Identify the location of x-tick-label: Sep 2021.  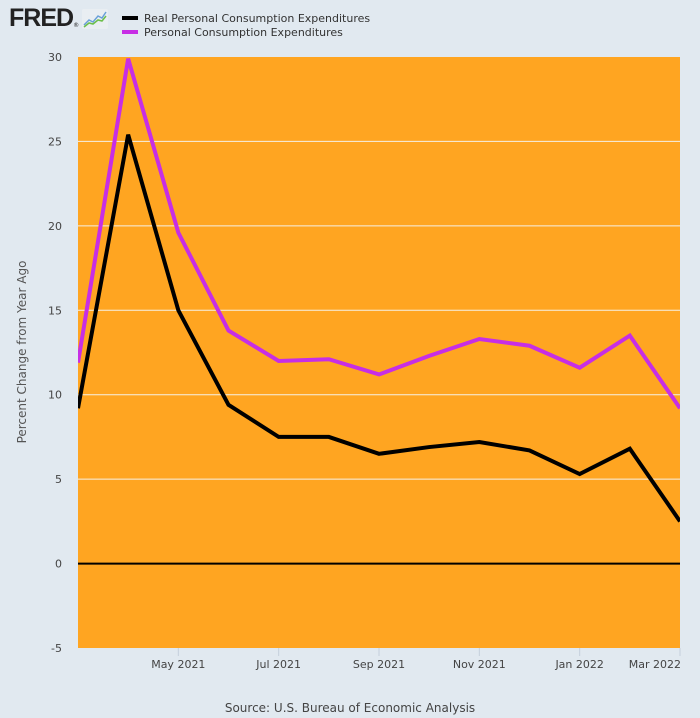
(379, 664).